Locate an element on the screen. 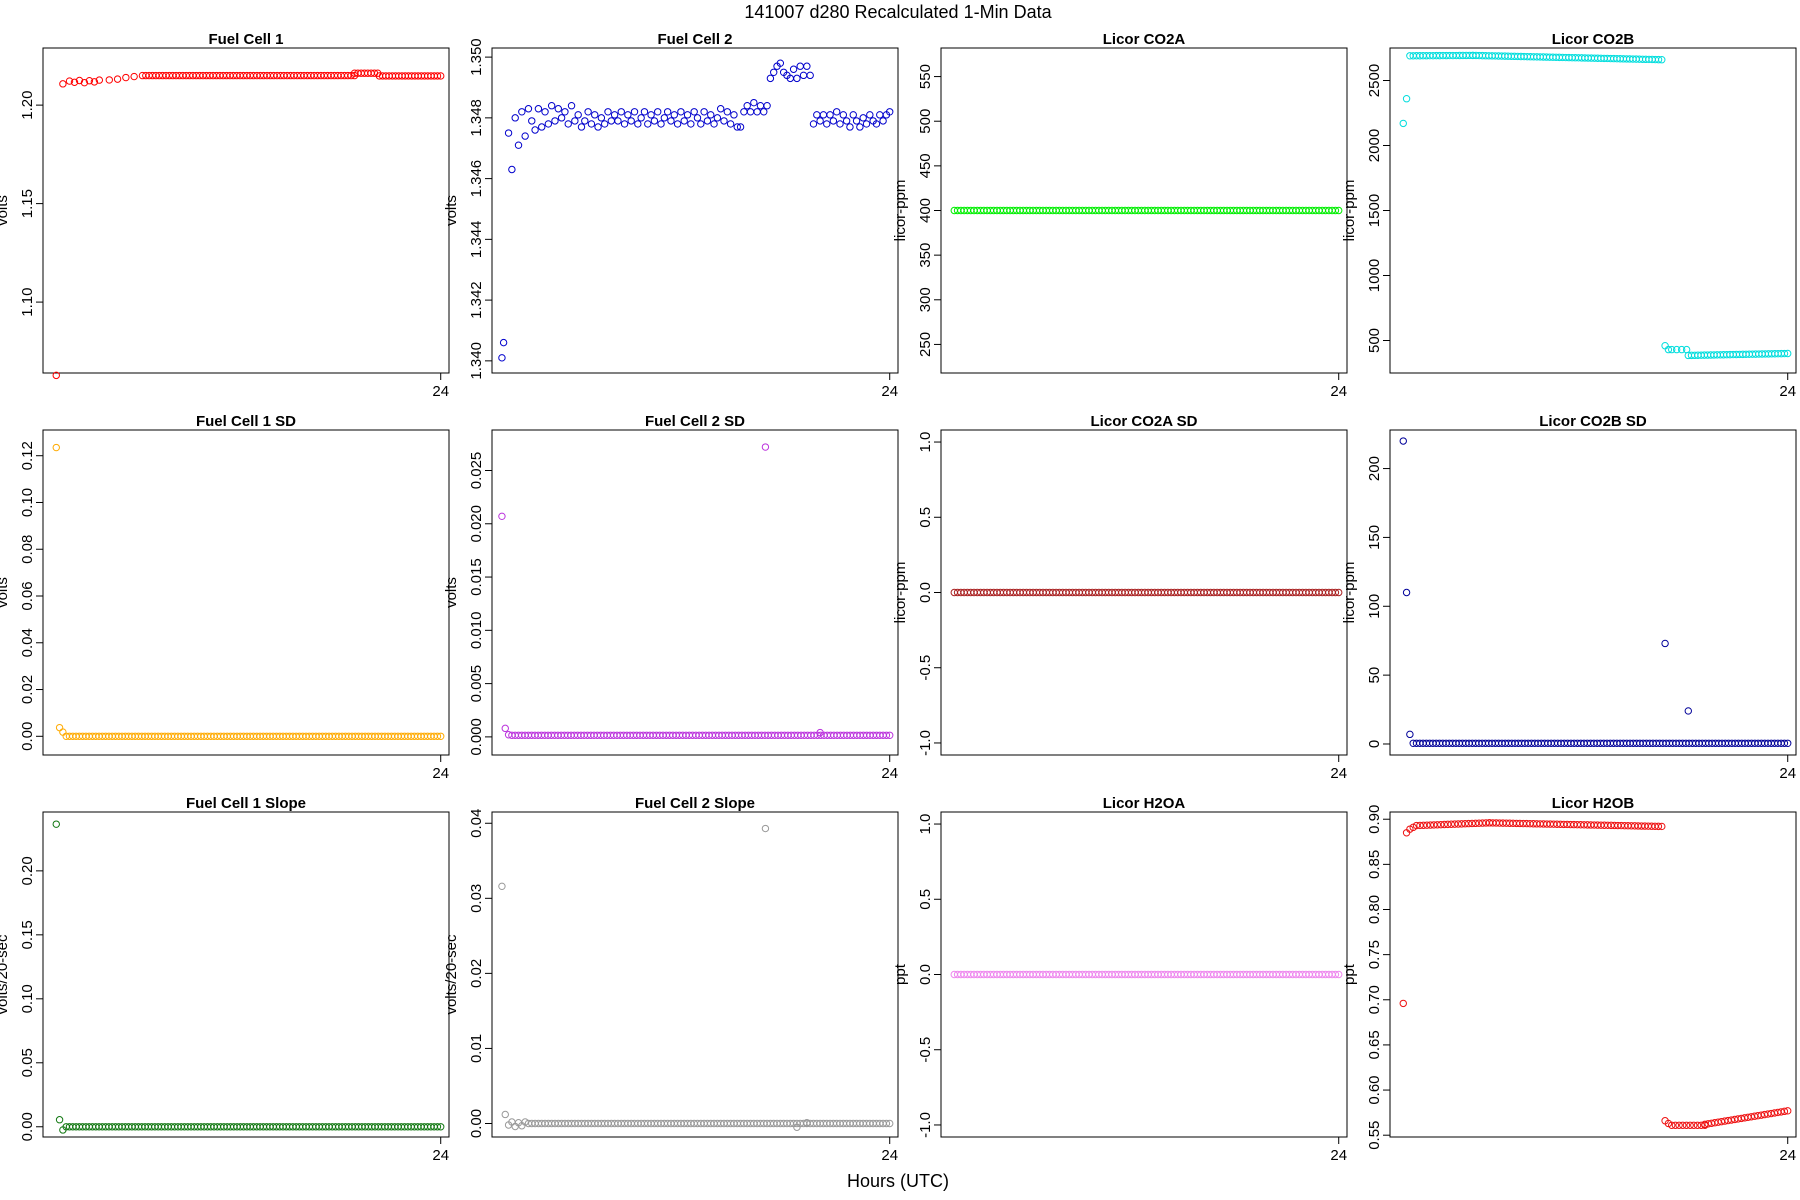 The height and width of the screenshot is (1200, 1800). y-tick-label: 0 is located at coordinates (1374, 744).